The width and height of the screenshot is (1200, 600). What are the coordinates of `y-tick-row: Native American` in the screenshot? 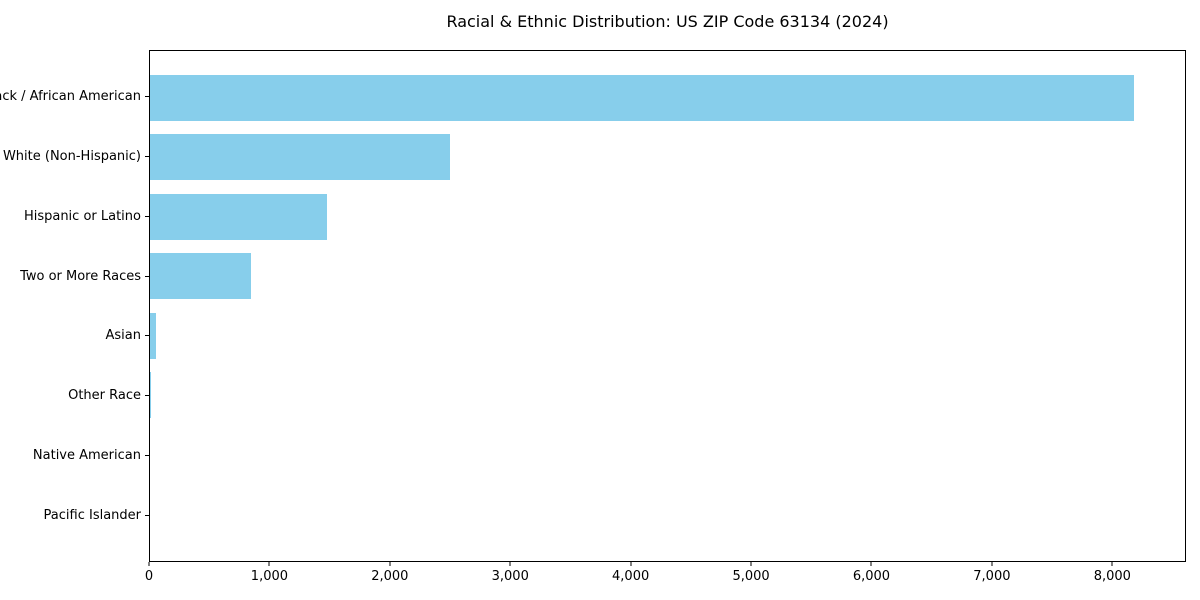 It's located at (74, 456).